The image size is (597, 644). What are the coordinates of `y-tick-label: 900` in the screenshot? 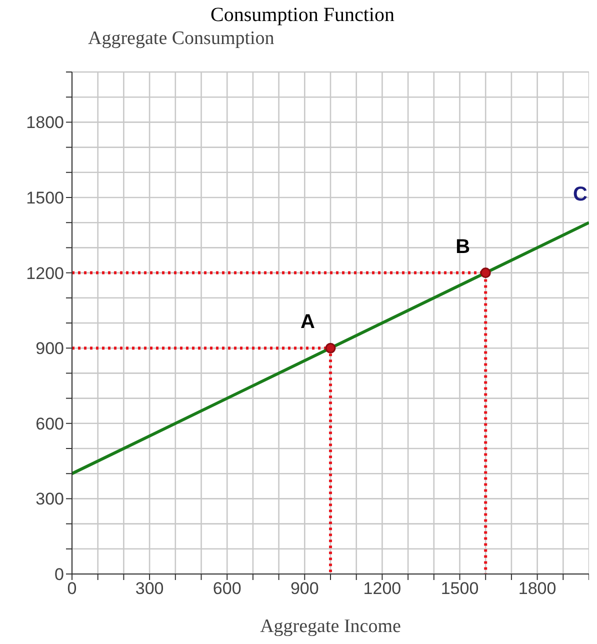 It's located at (50, 348).